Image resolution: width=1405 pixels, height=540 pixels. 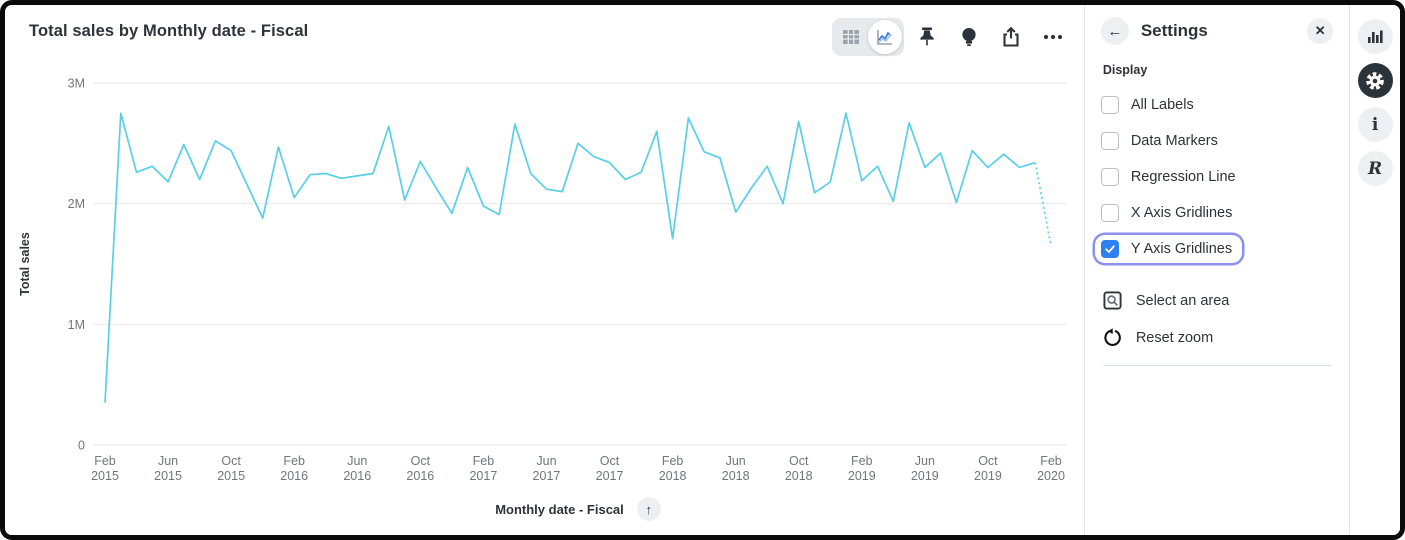 I want to click on svg-text: 3M, so click(x=76, y=84).